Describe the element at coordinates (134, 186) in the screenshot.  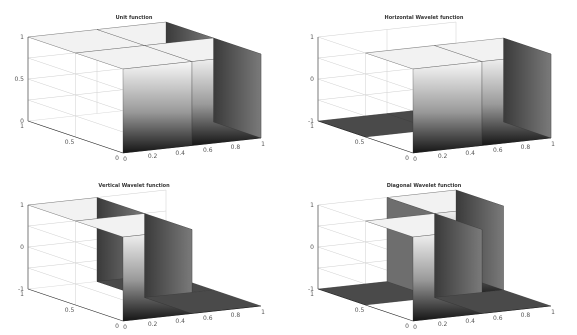
I see `chart-title: Vertical Wavelet function` at that location.